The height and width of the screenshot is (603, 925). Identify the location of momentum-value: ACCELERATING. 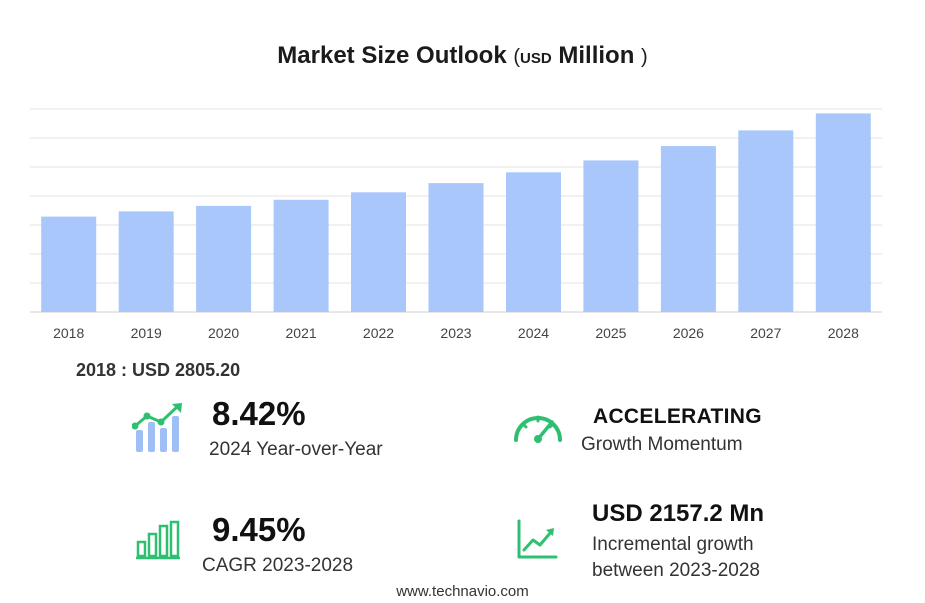
(677, 416).